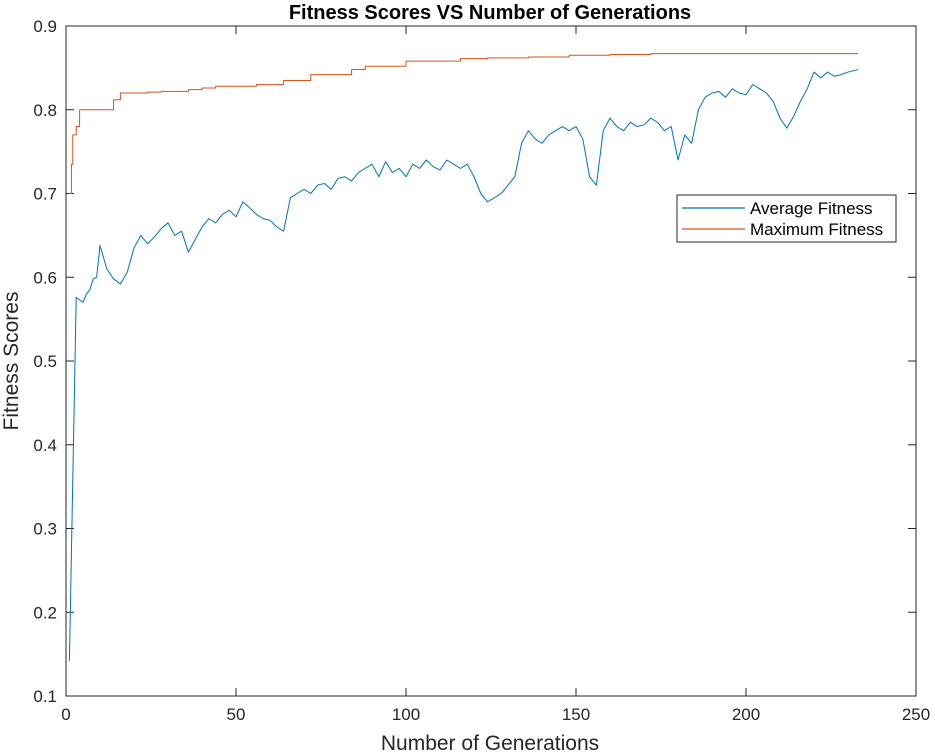 This screenshot has width=935, height=752. I want to click on x-tick-label: 150, so click(576, 714).